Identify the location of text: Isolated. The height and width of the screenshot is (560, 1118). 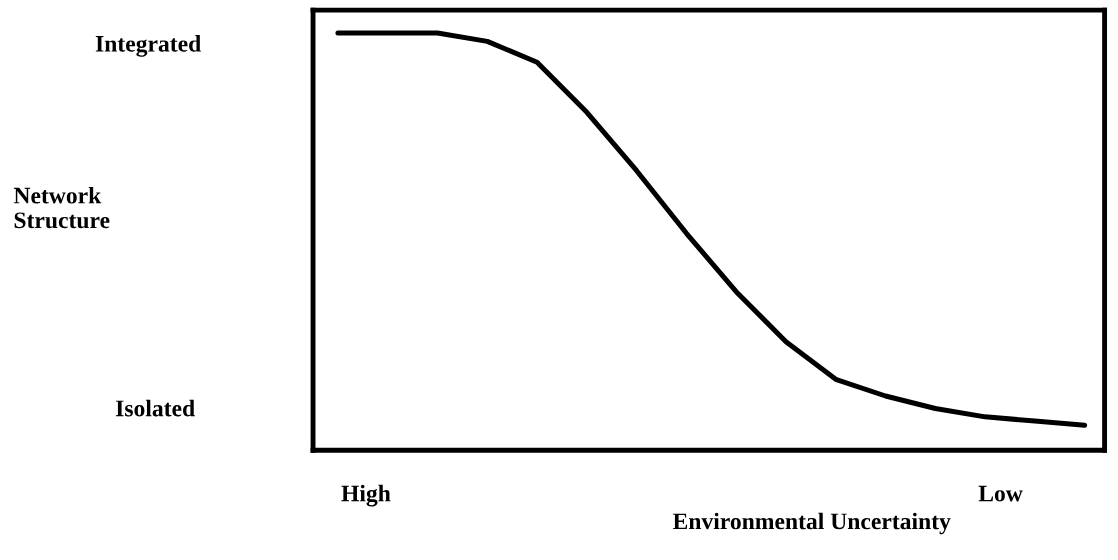
(155, 408).